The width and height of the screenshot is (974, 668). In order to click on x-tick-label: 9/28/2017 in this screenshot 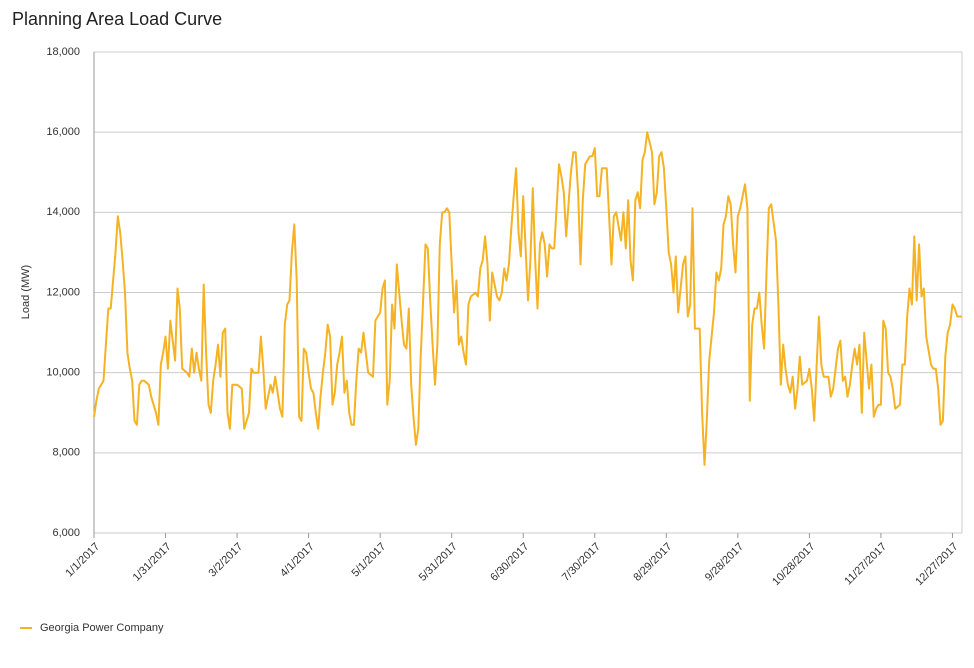, I will do `click(724, 562)`.